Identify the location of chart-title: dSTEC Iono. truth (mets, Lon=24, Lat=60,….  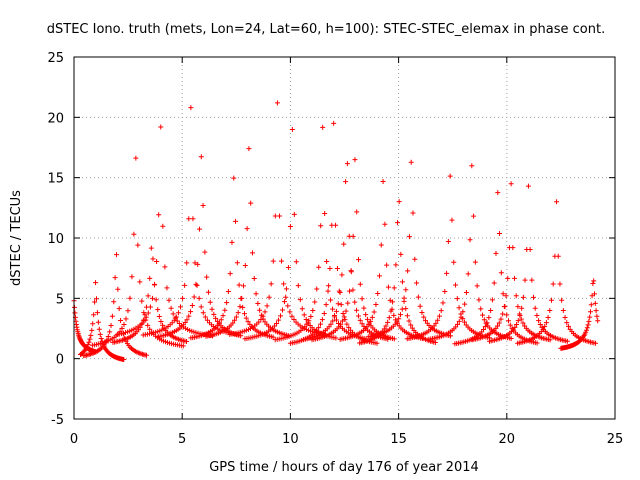
(326, 29).